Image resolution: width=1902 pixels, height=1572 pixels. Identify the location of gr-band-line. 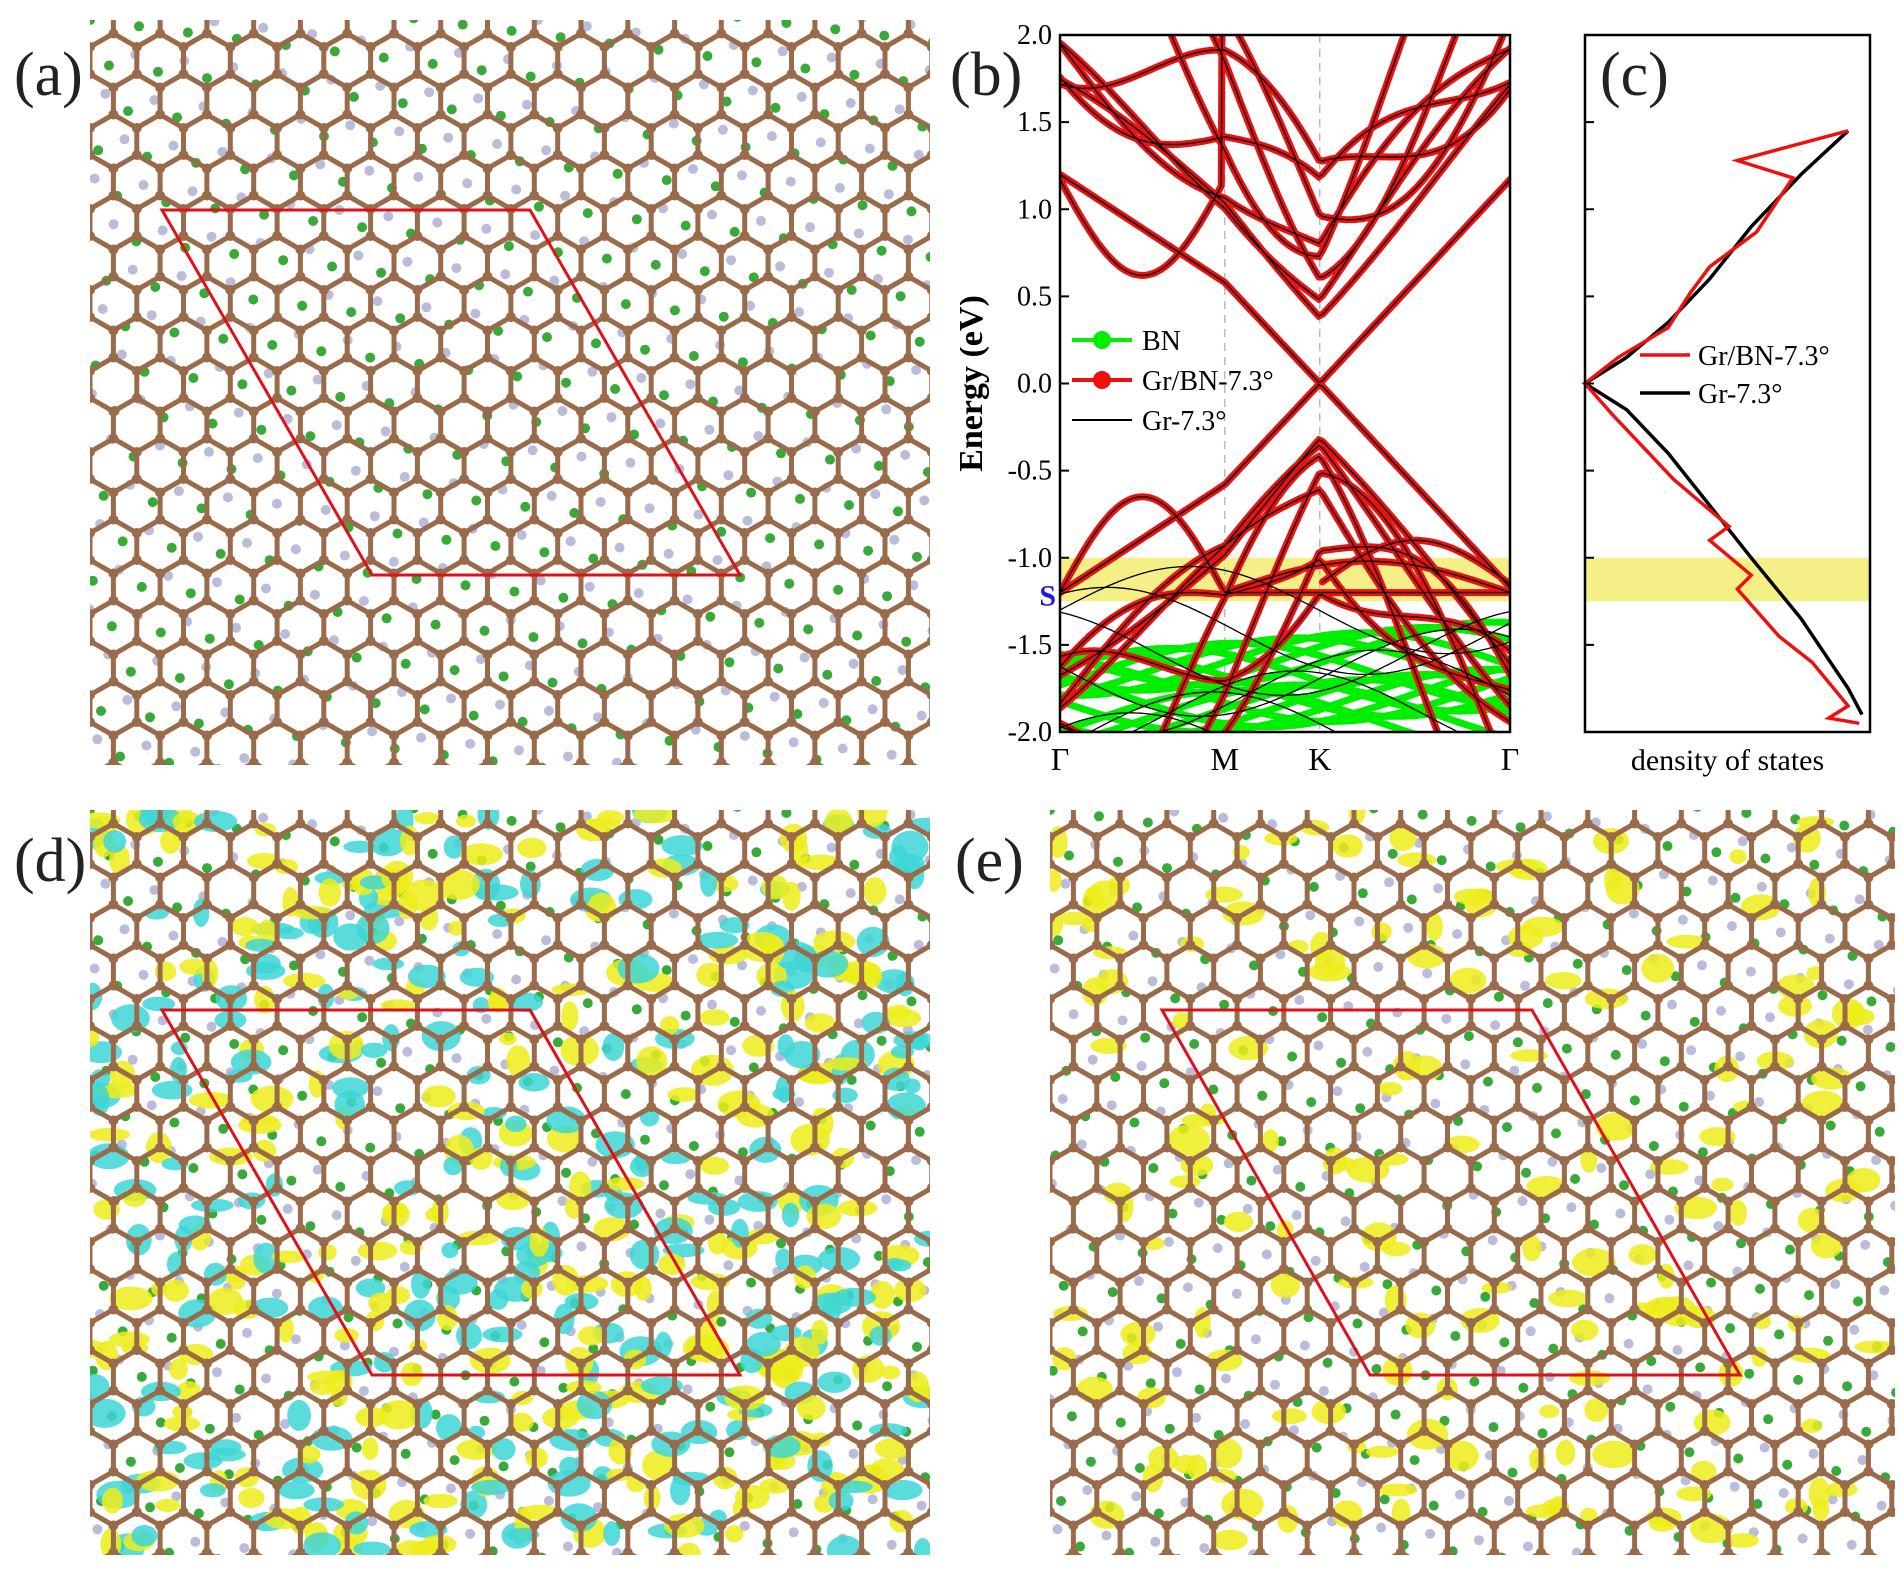
(1285, 171).